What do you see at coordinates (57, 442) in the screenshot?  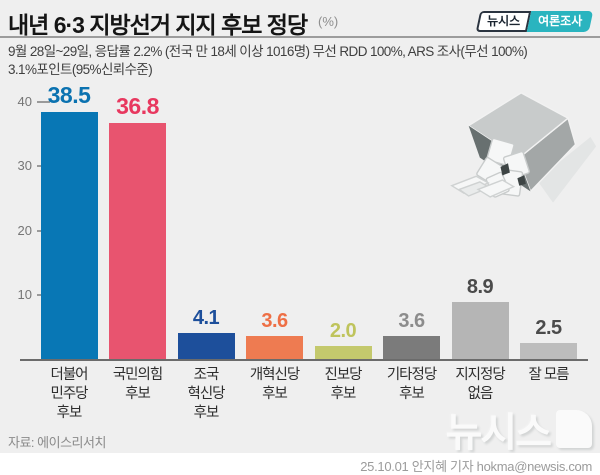 I see `source-label: 자료: 에이스리서치` at bounding box center [57, 442].